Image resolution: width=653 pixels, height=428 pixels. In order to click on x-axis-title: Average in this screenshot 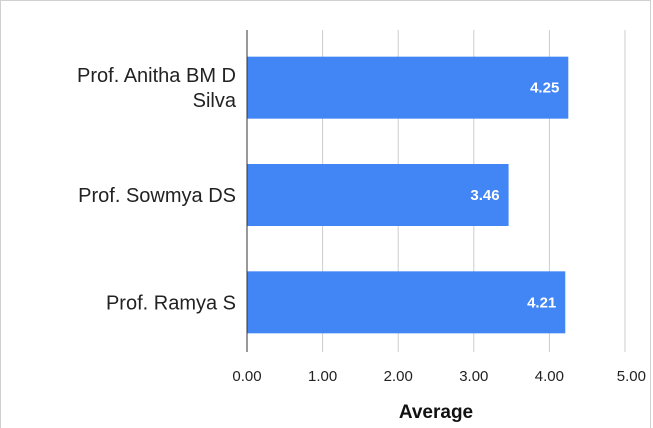, I will do `click(436, 412)`.